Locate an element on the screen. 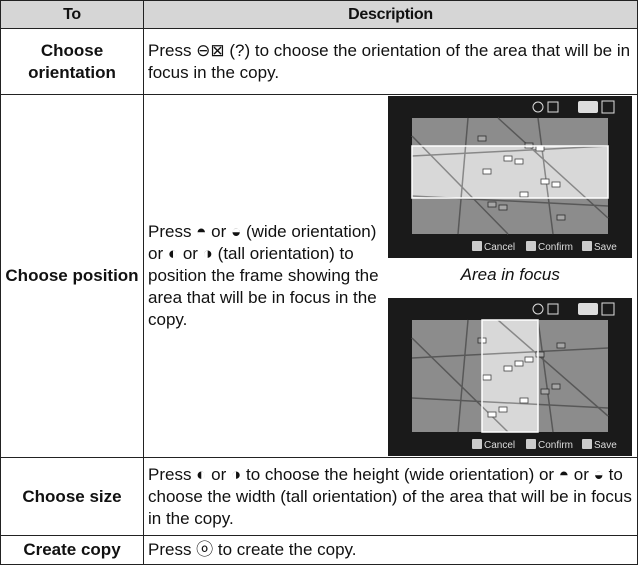 The height and width of the screenshot is (569, 638). row: Create copy Press ⓞ to create the copy. is located at coordinates (319, 550).